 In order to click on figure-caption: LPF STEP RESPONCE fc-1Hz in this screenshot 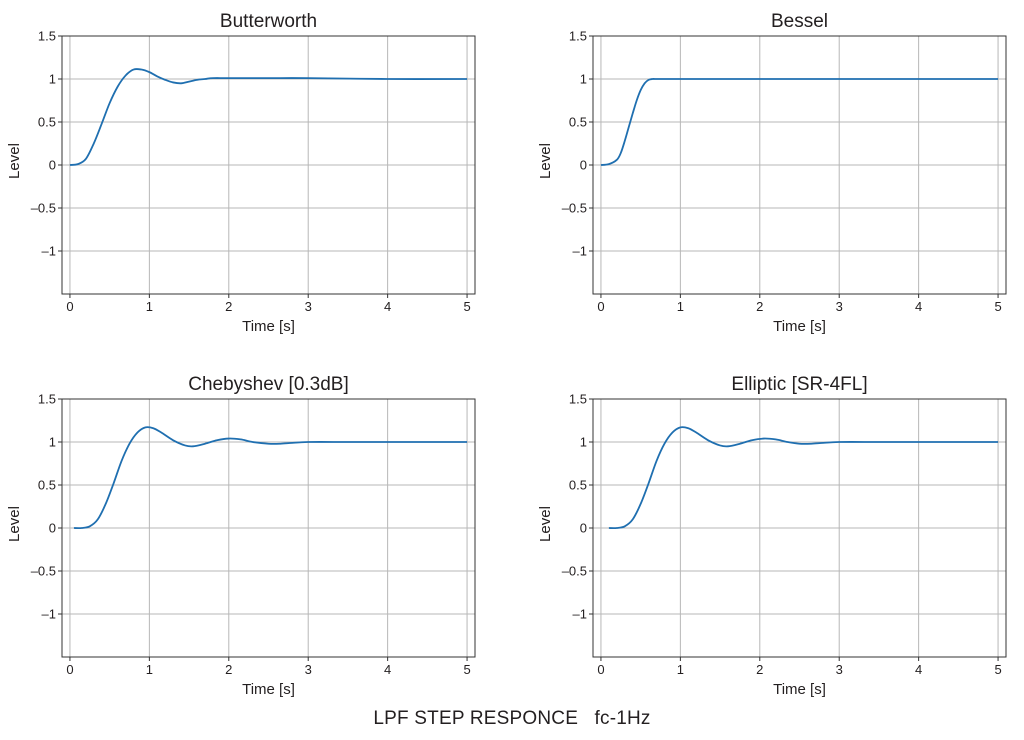, I will do `click(512, 718)`.